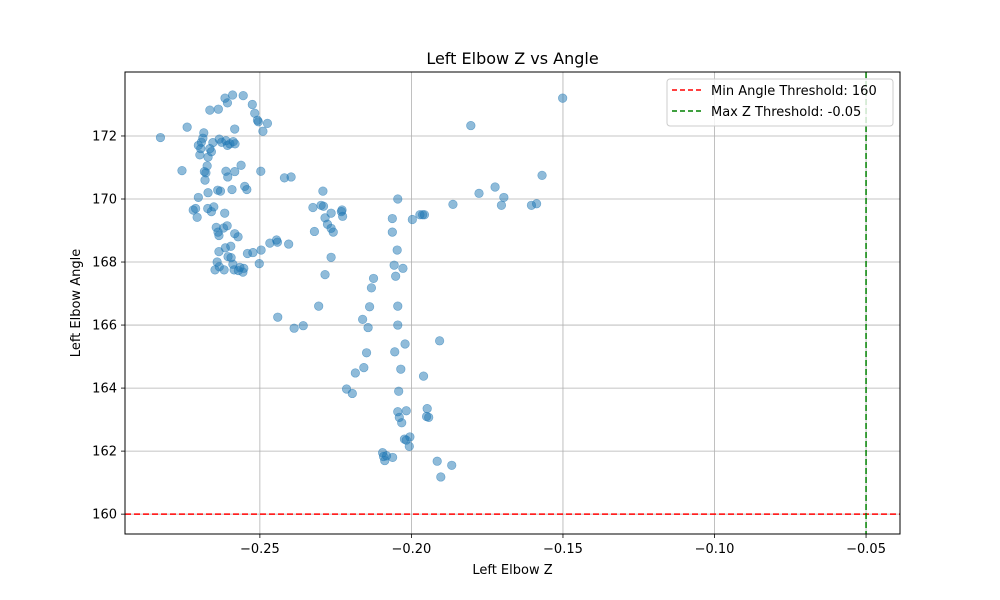 The height and width of the screenshot is (600, 1000). Describe the element at coordinates (104, 326) in the screenshot. I see `y-tick-label: 166` at that location.